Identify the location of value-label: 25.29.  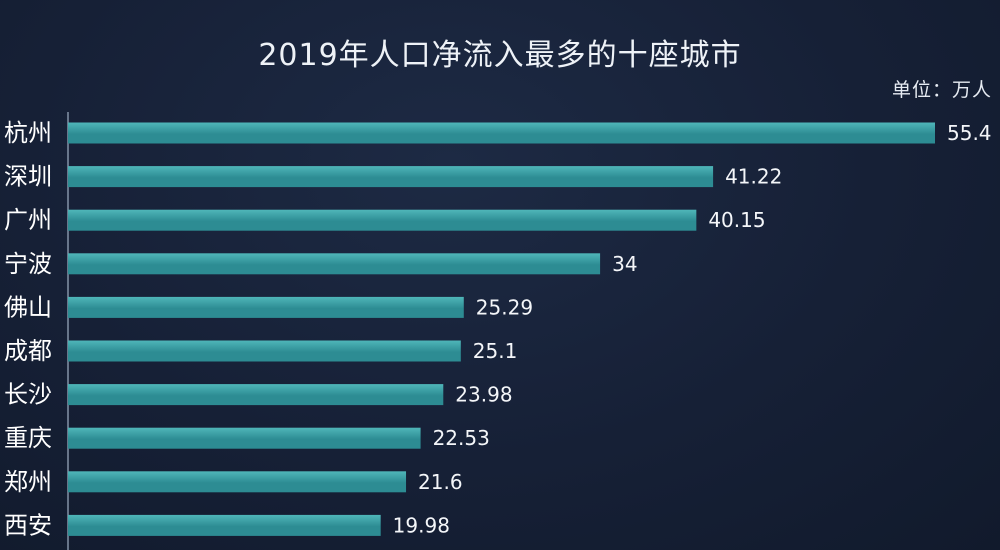
(504, 307).